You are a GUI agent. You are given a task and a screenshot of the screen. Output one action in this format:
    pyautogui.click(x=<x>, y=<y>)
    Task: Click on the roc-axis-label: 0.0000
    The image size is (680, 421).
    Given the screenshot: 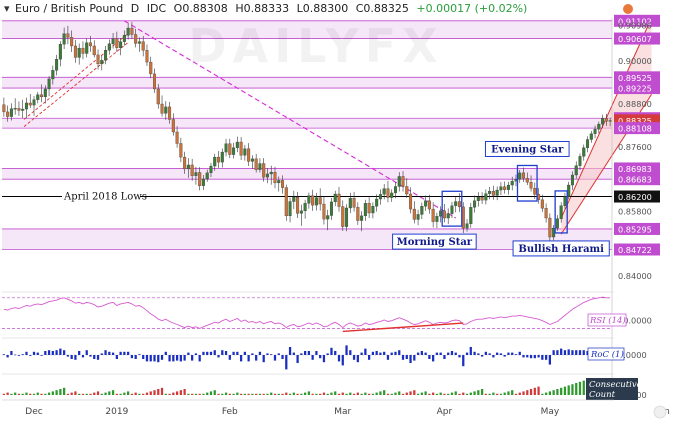 What is the action you would take?
    pyautogui.click(x=632, y=355)
    